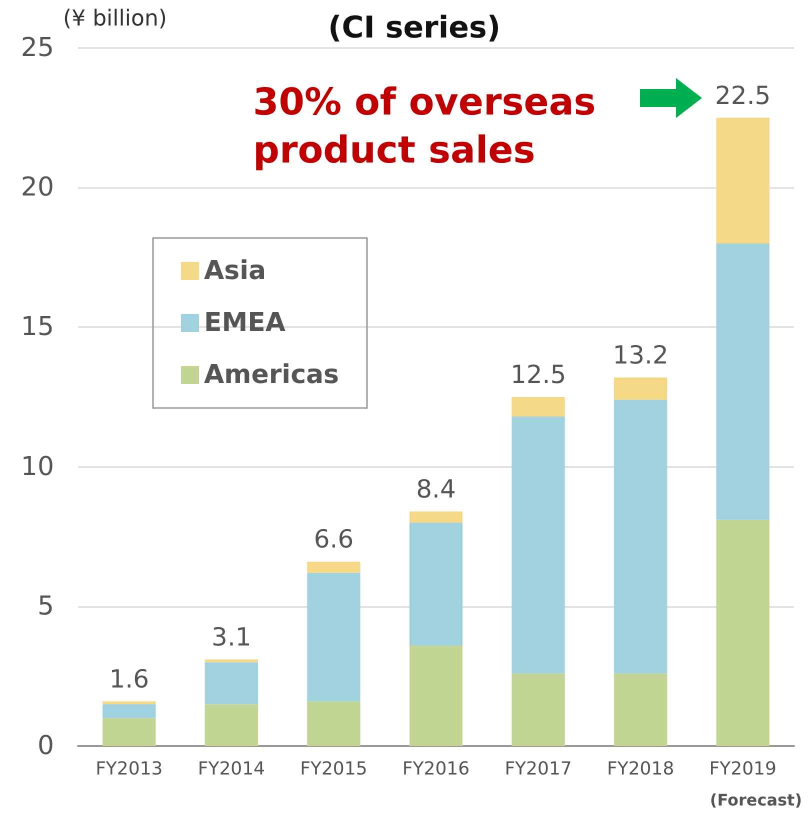  Describe the element at coordinates (538, 374) in the screenshot. I see `total-label: 12.5` at that location.